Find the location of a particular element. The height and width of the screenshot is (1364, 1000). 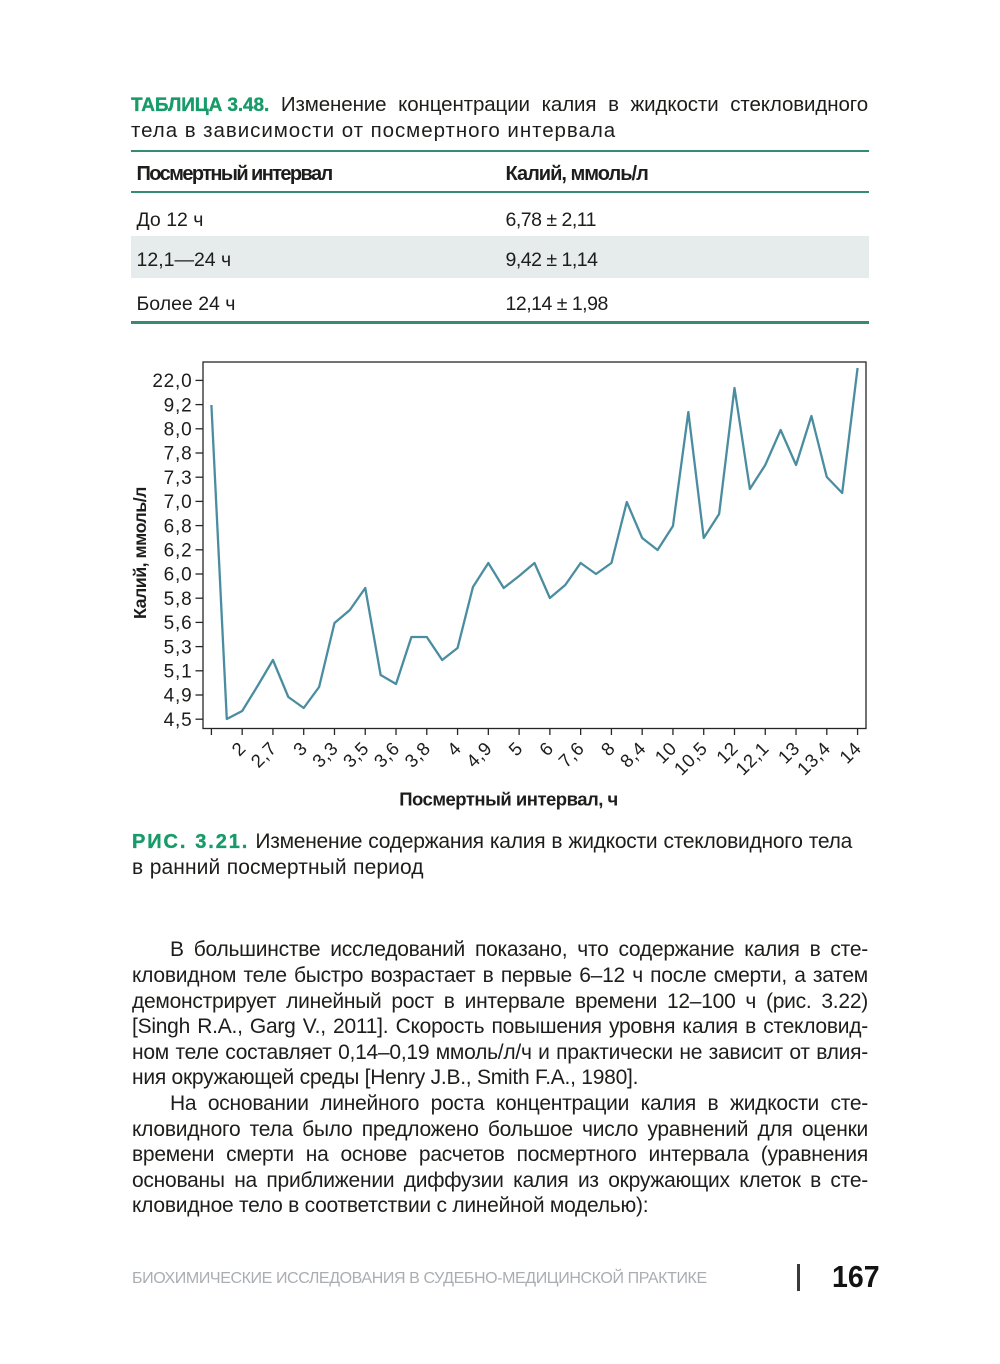

svg-text: 5,8 is located at coordinates (178, 599).